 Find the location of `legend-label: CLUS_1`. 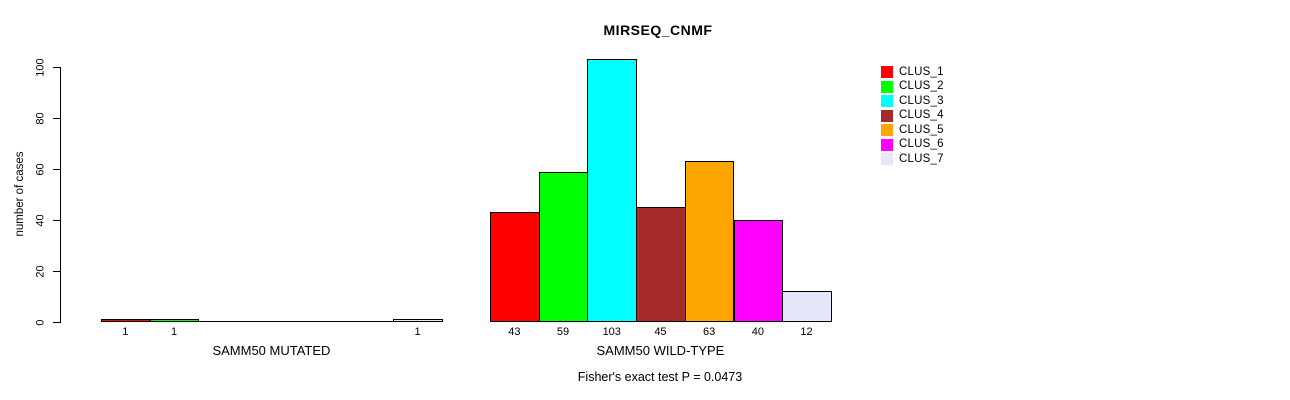

legend-label: CLUS_1 is located at coordinates (921, 71).